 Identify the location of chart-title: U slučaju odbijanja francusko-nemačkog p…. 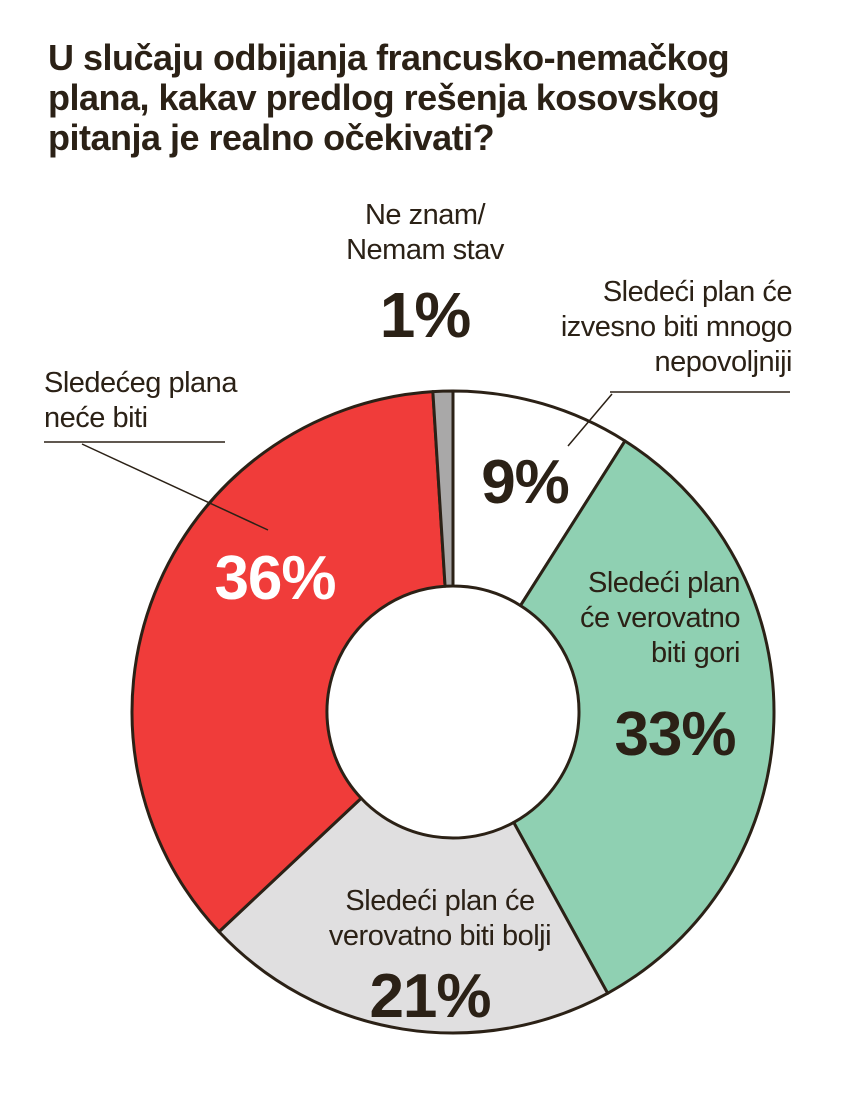
(389, 97).